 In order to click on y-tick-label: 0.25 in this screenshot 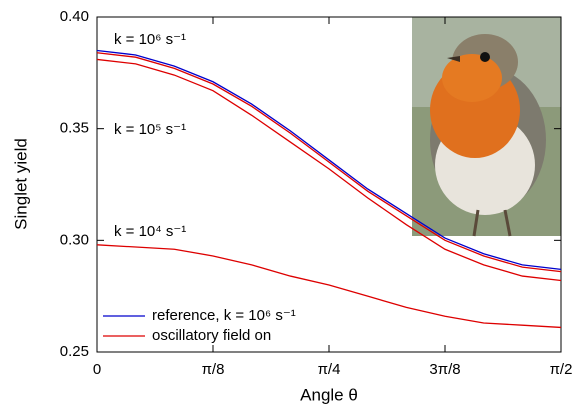, I will do `click(74, 351)`.